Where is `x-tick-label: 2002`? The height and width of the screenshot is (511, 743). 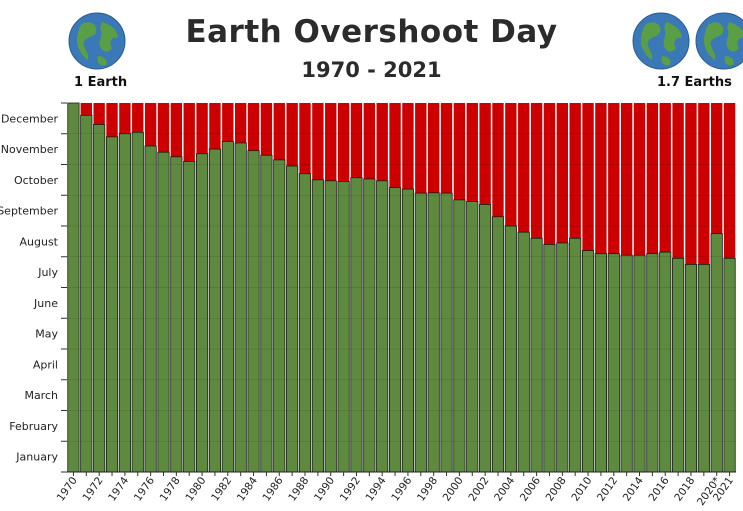 x-tick-label: 2002 is located at coordinates (478, 489).